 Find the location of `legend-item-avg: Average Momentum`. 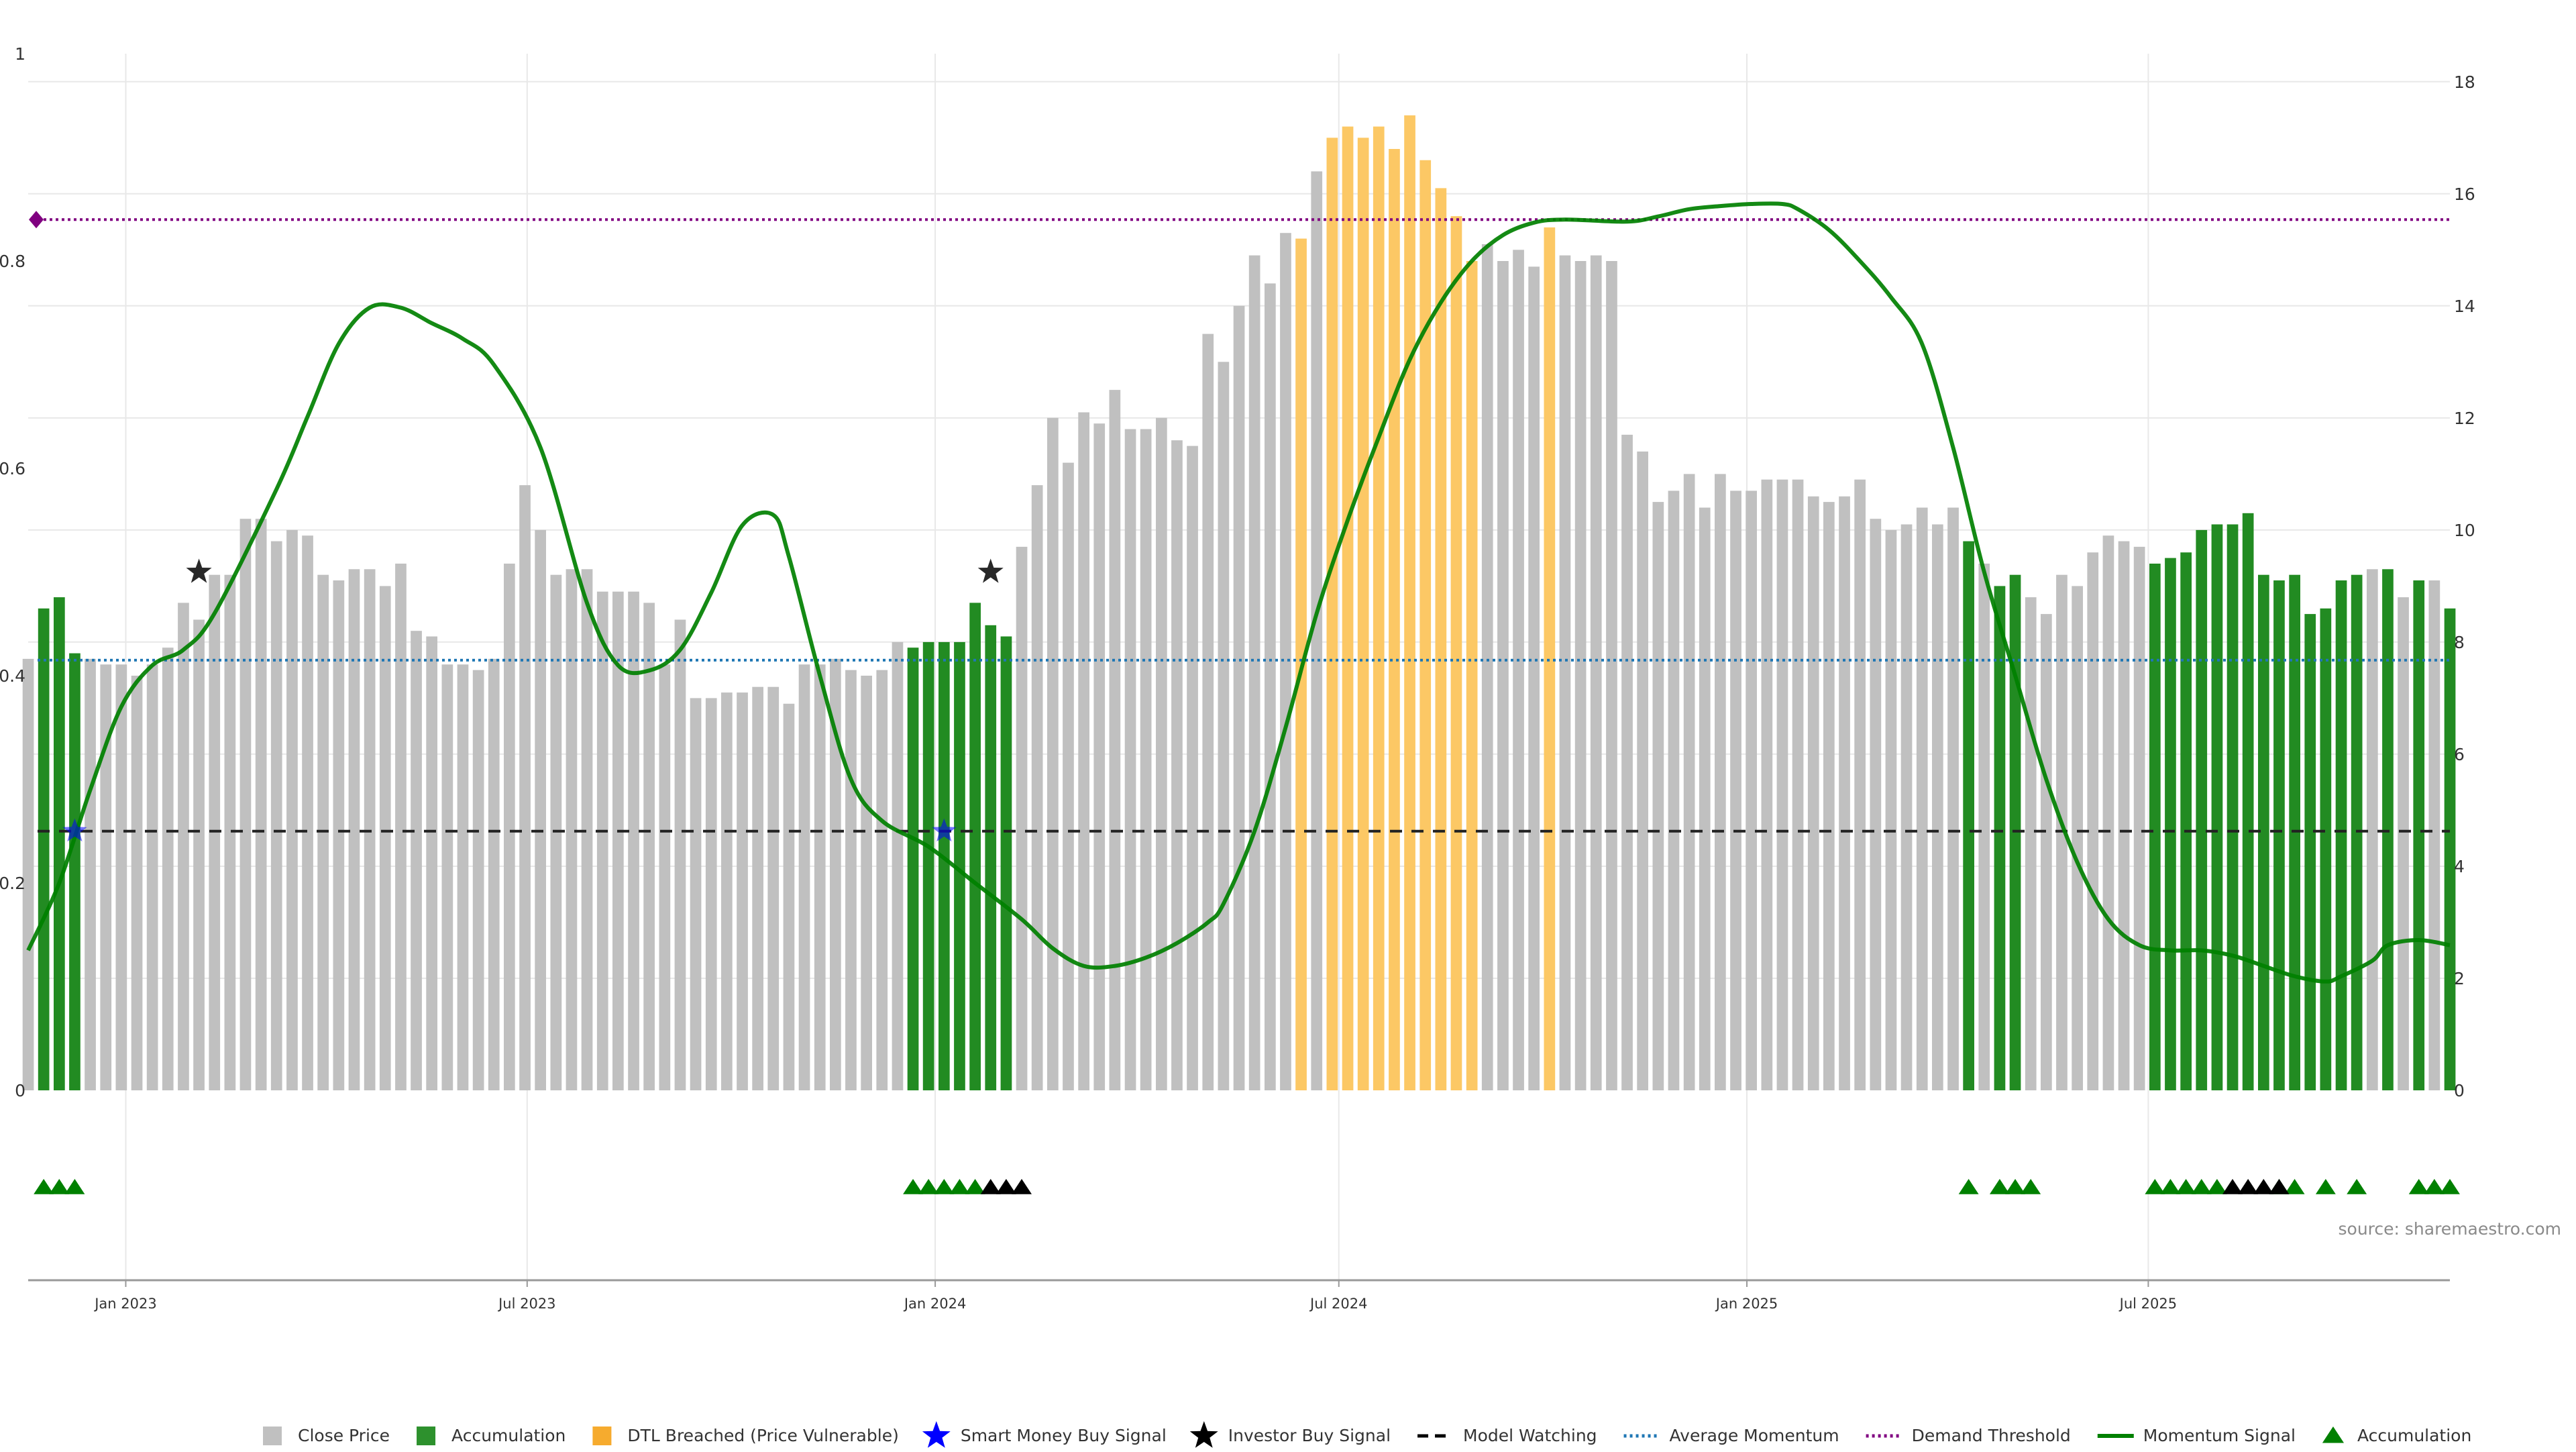

legend-item-avg: Average Momentum is located at coordinates (1731, 1436).